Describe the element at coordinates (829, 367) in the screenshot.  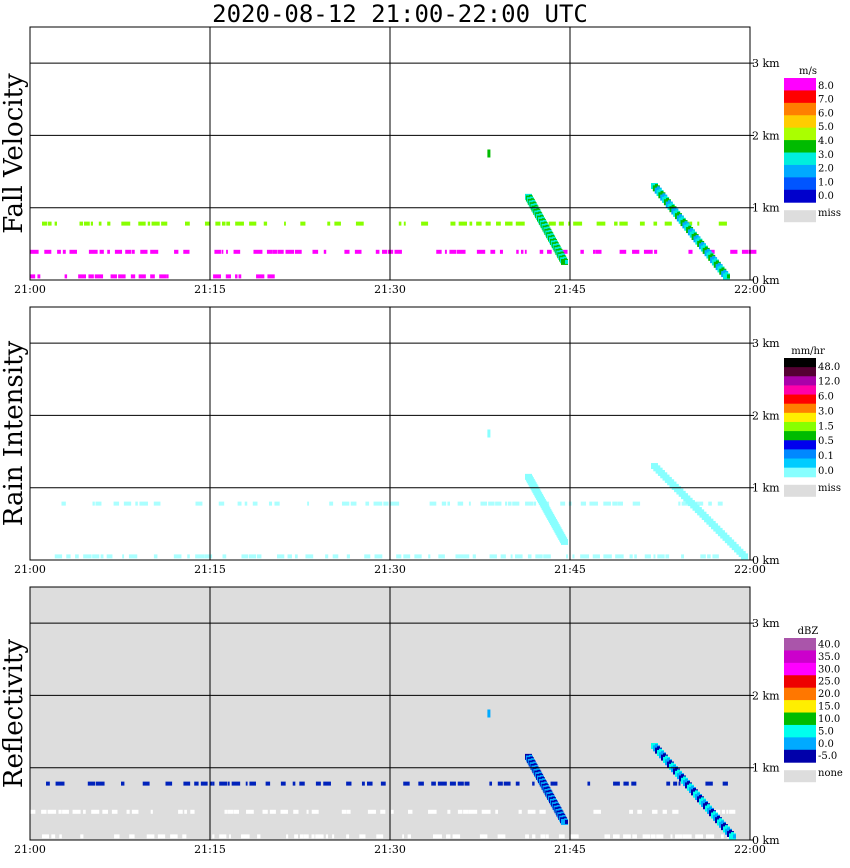
I see `colorbar-level: 48.0` at that location.